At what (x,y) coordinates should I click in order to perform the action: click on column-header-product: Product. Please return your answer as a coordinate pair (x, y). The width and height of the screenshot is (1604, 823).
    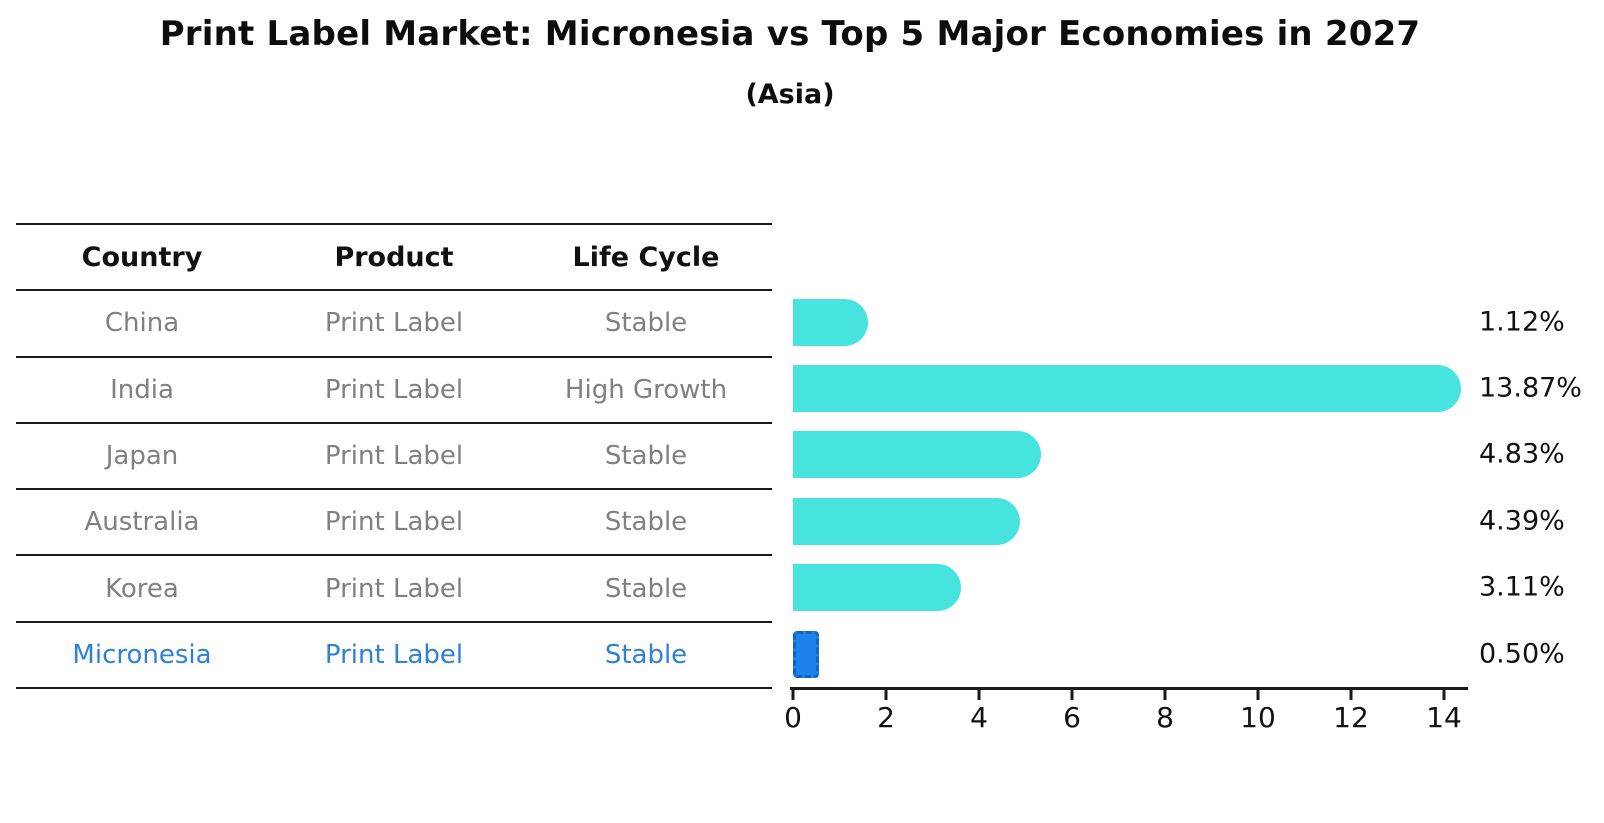
    Looking at the image, I should click on (394, 257).